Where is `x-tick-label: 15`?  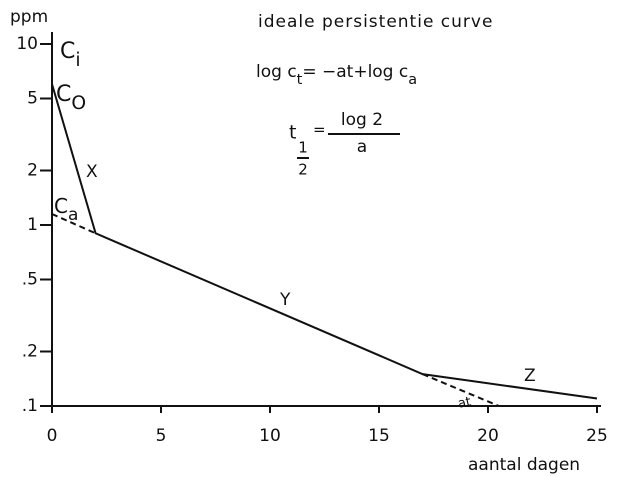 x-tick-label: 15 is located at coordinates (379, 436).